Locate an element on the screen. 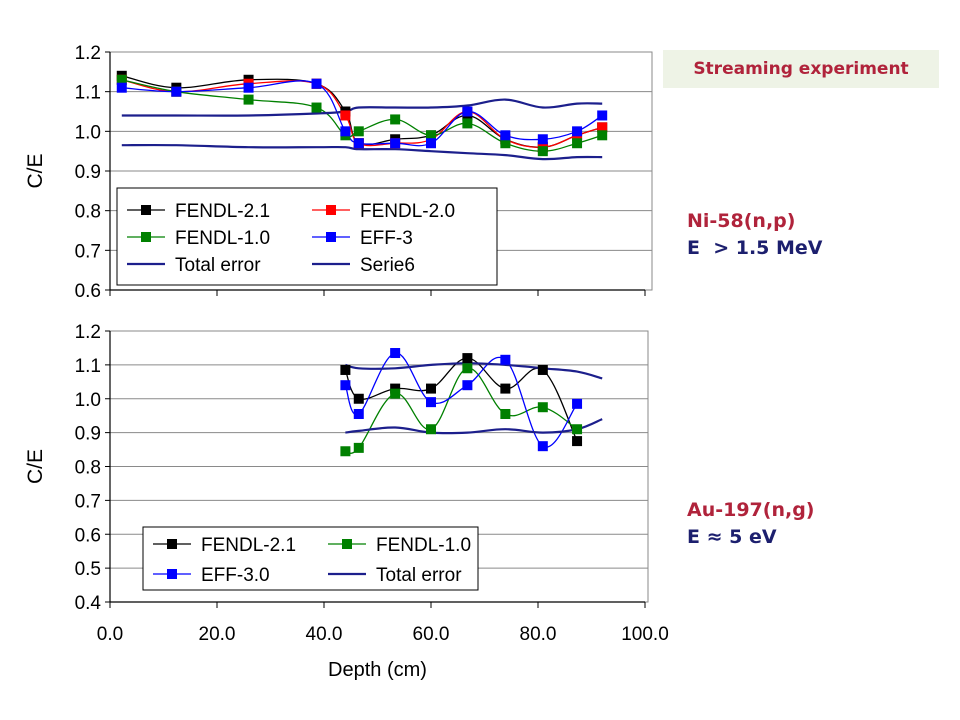 This screenshot has height=720, width=960. top-reaction-energy: E > 1.5 MeV is located at coordinates (755, 248).